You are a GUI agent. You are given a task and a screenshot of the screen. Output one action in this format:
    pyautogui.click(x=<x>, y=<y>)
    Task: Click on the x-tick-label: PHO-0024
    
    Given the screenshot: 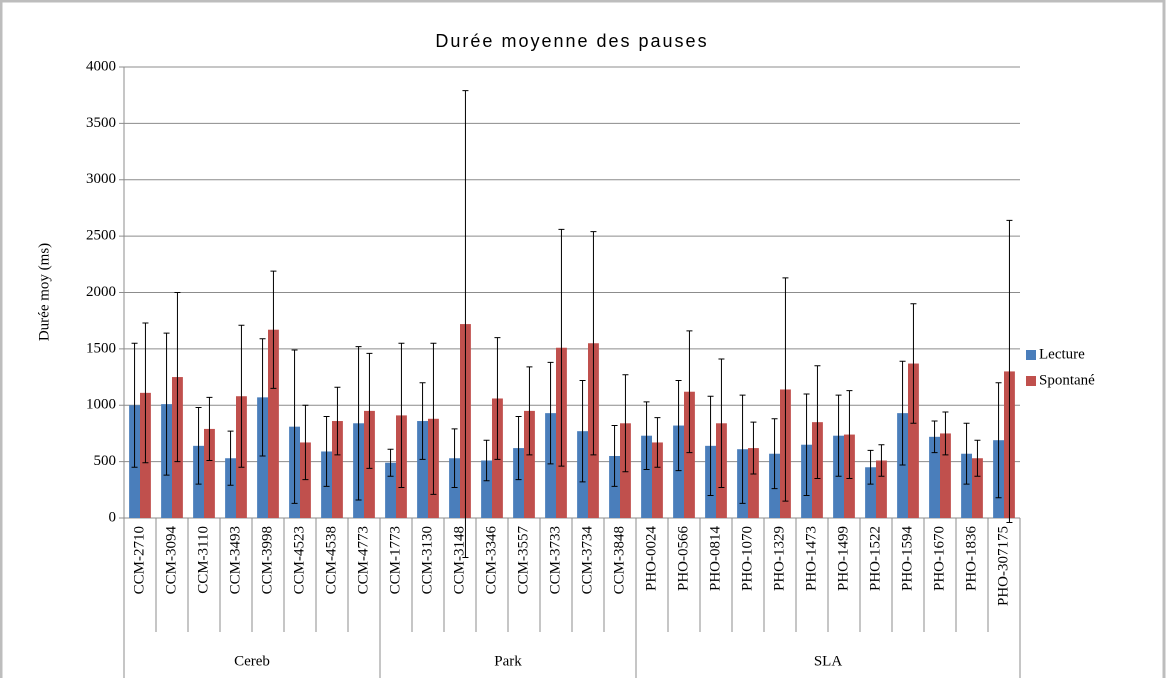 What is the action you would take?
    pyautogui.click(x=651, y=559)
    